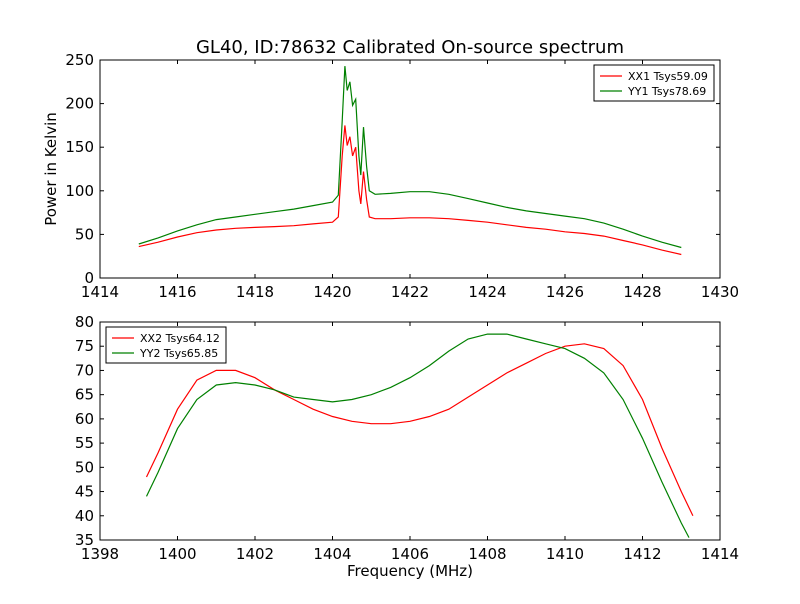  Describe the element at coordinates (410, 554) in the screenshot. I see `x-tick-label: 1406` at that location.